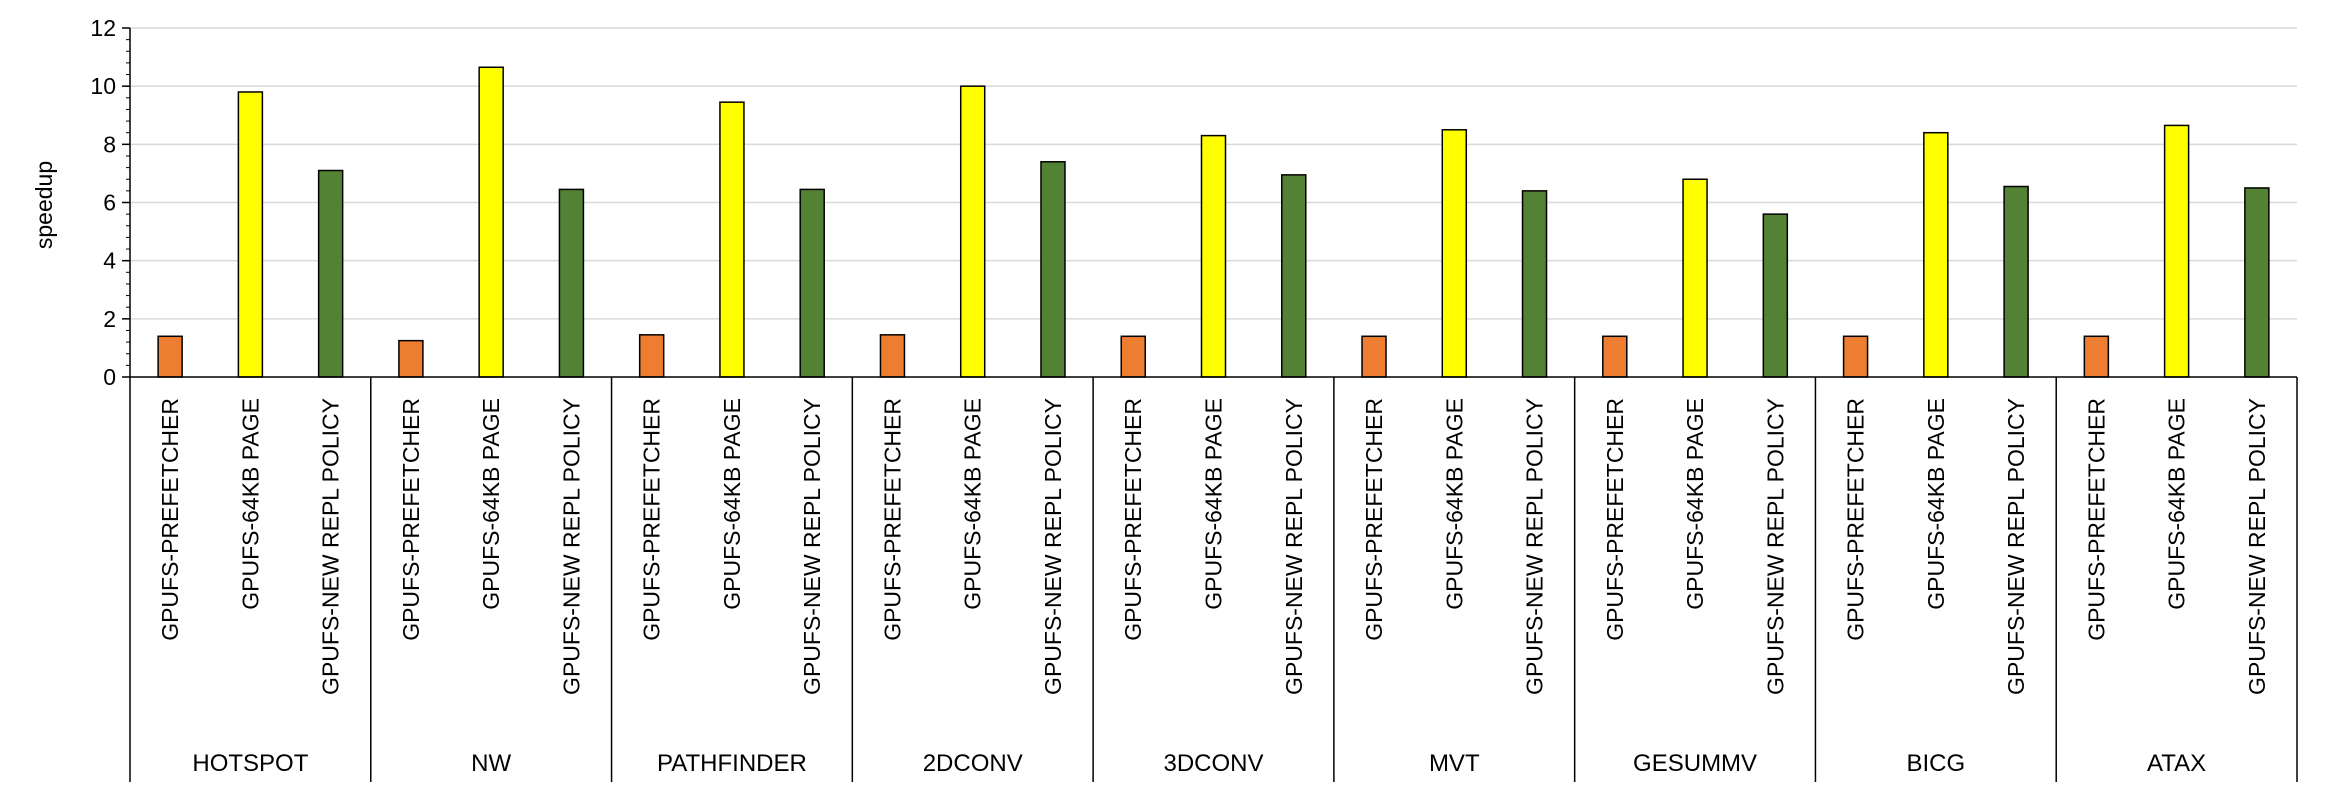  Describe the element at coordinates (103, 28) in the screenshot. I see `y-tick-label: 12` at that location.